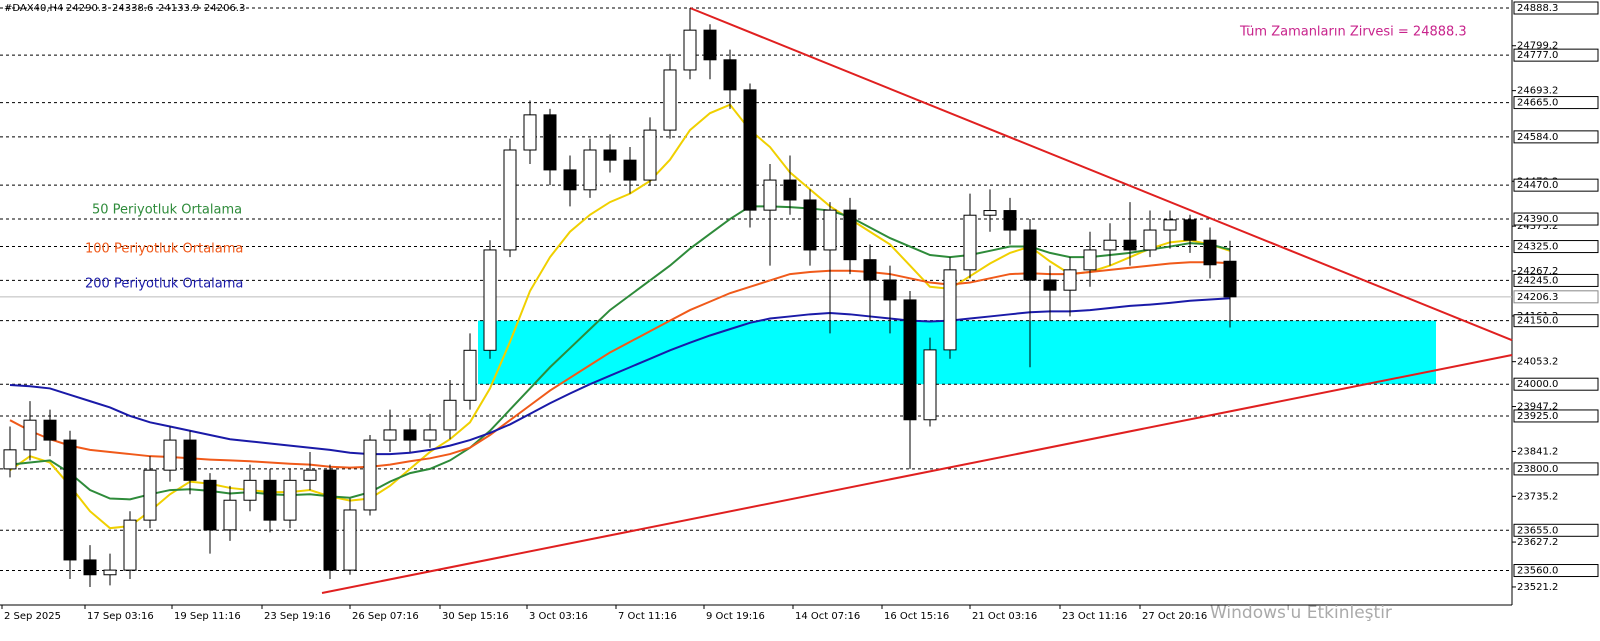  I want to click on x-tick-label: 23 Oct 11:16, so click(1094, 616).